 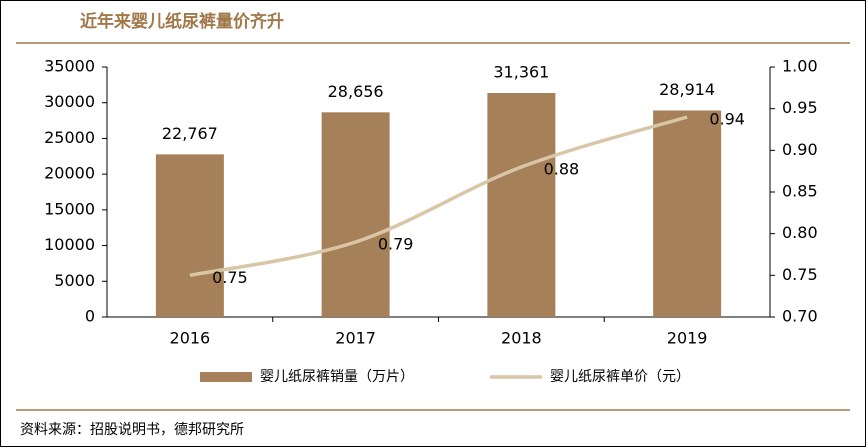 What do you see at coordinates (226, 377) in the screenshot?
I see `legend-swatch` at bounding box center [226, 377].